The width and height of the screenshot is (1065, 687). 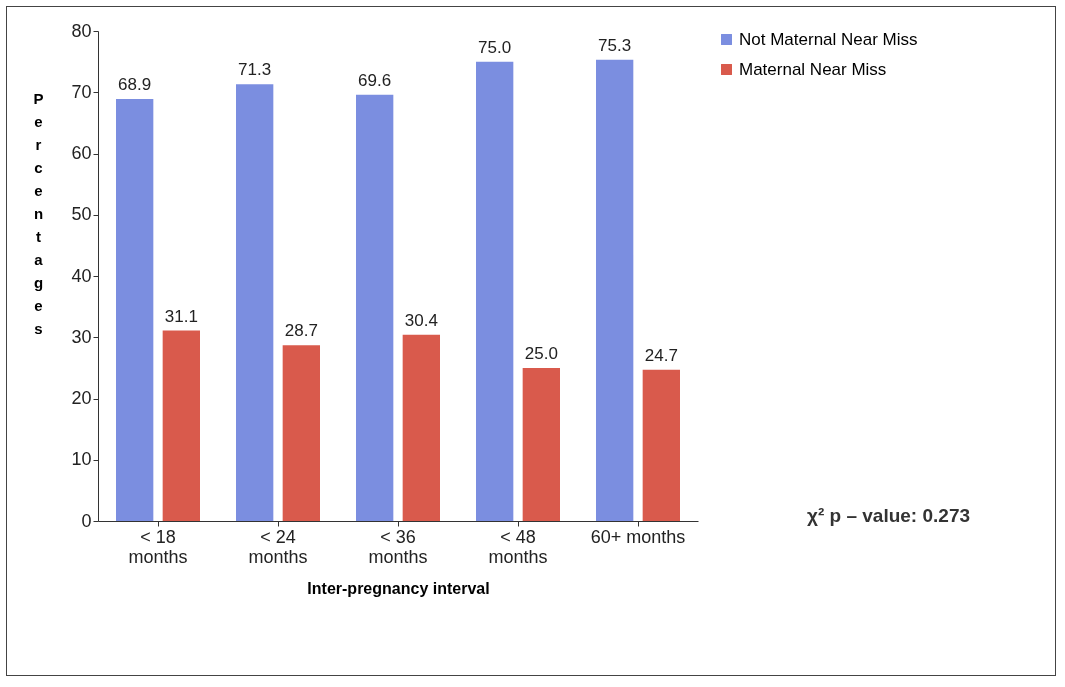 What do you see at coordinates (81, 336) in the screenshot?
I see `y-tick-label: 30` at bounding box center [81, 336].